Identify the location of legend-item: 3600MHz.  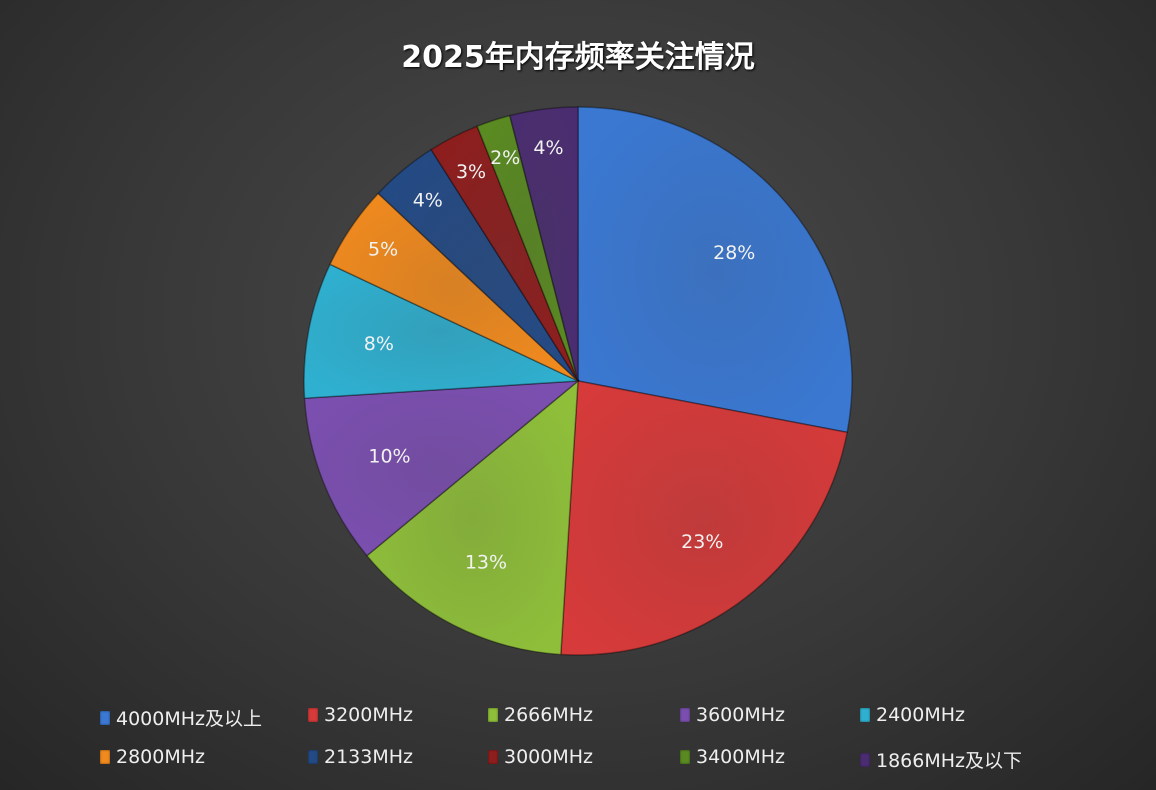
(732, 715).